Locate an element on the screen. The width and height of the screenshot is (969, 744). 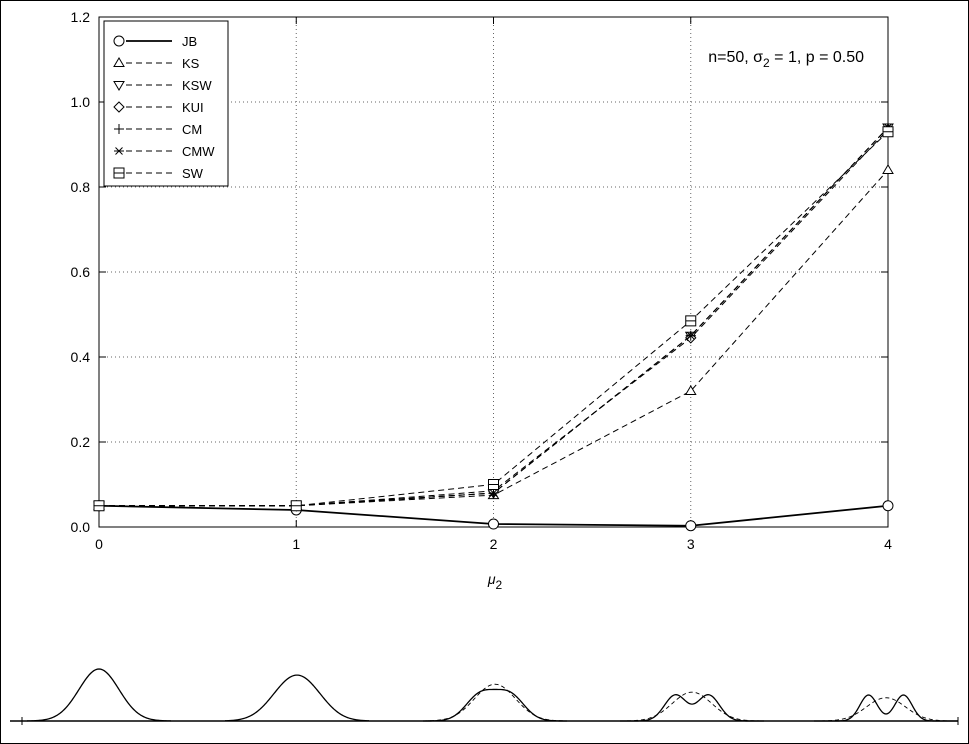
y-tick-label: 0.8 is located at coordinates (81, 187).